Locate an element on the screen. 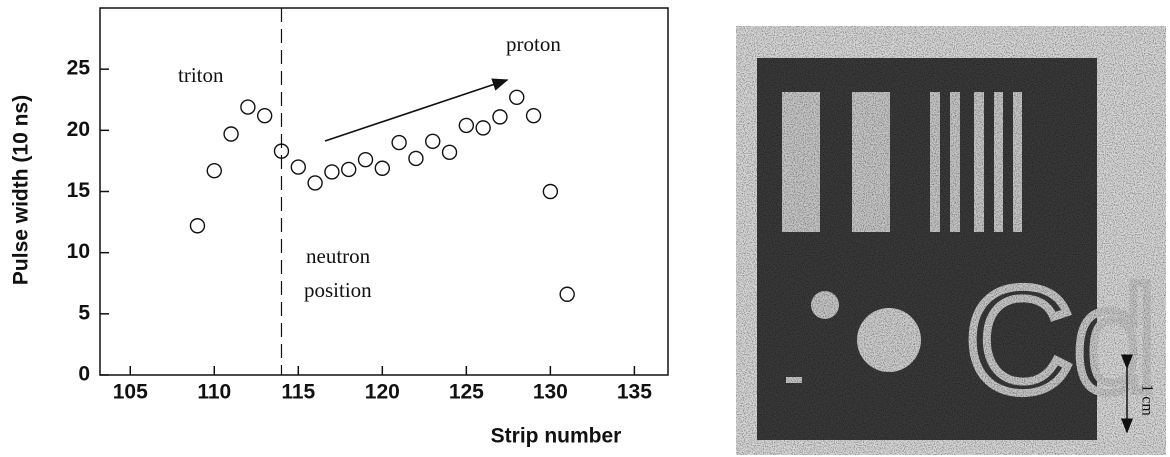  y-tick-label: 15 is located at coordinates (79, 190).